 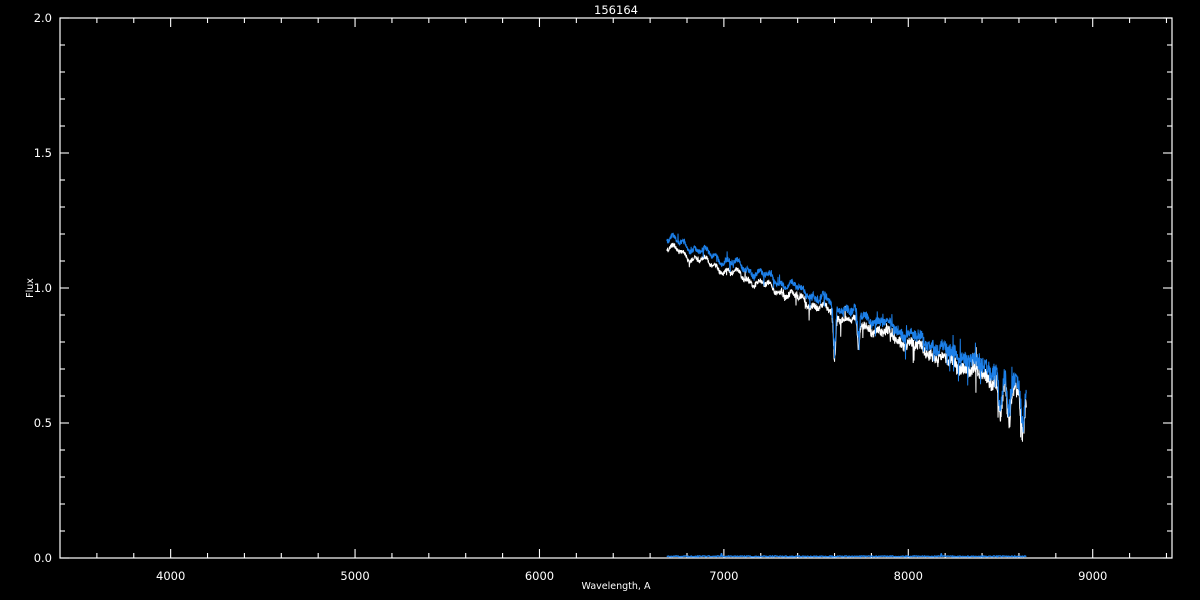 I want to click on y-tick-label: 0.0, so click(x=43, y=558).